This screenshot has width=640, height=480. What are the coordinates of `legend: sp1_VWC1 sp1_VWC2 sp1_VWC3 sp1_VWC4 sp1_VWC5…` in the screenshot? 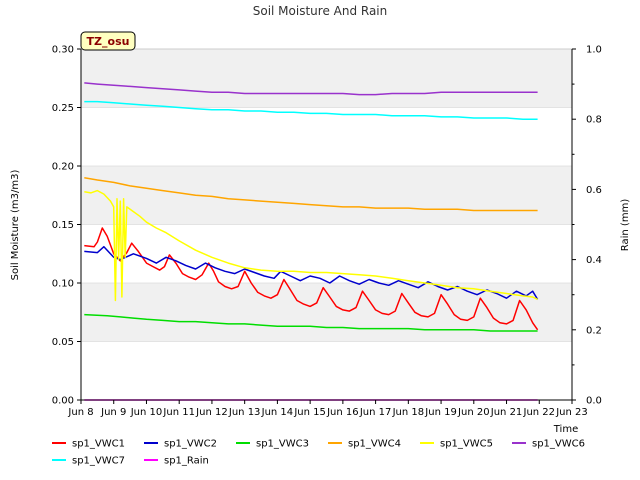 It's located at (318, 453).